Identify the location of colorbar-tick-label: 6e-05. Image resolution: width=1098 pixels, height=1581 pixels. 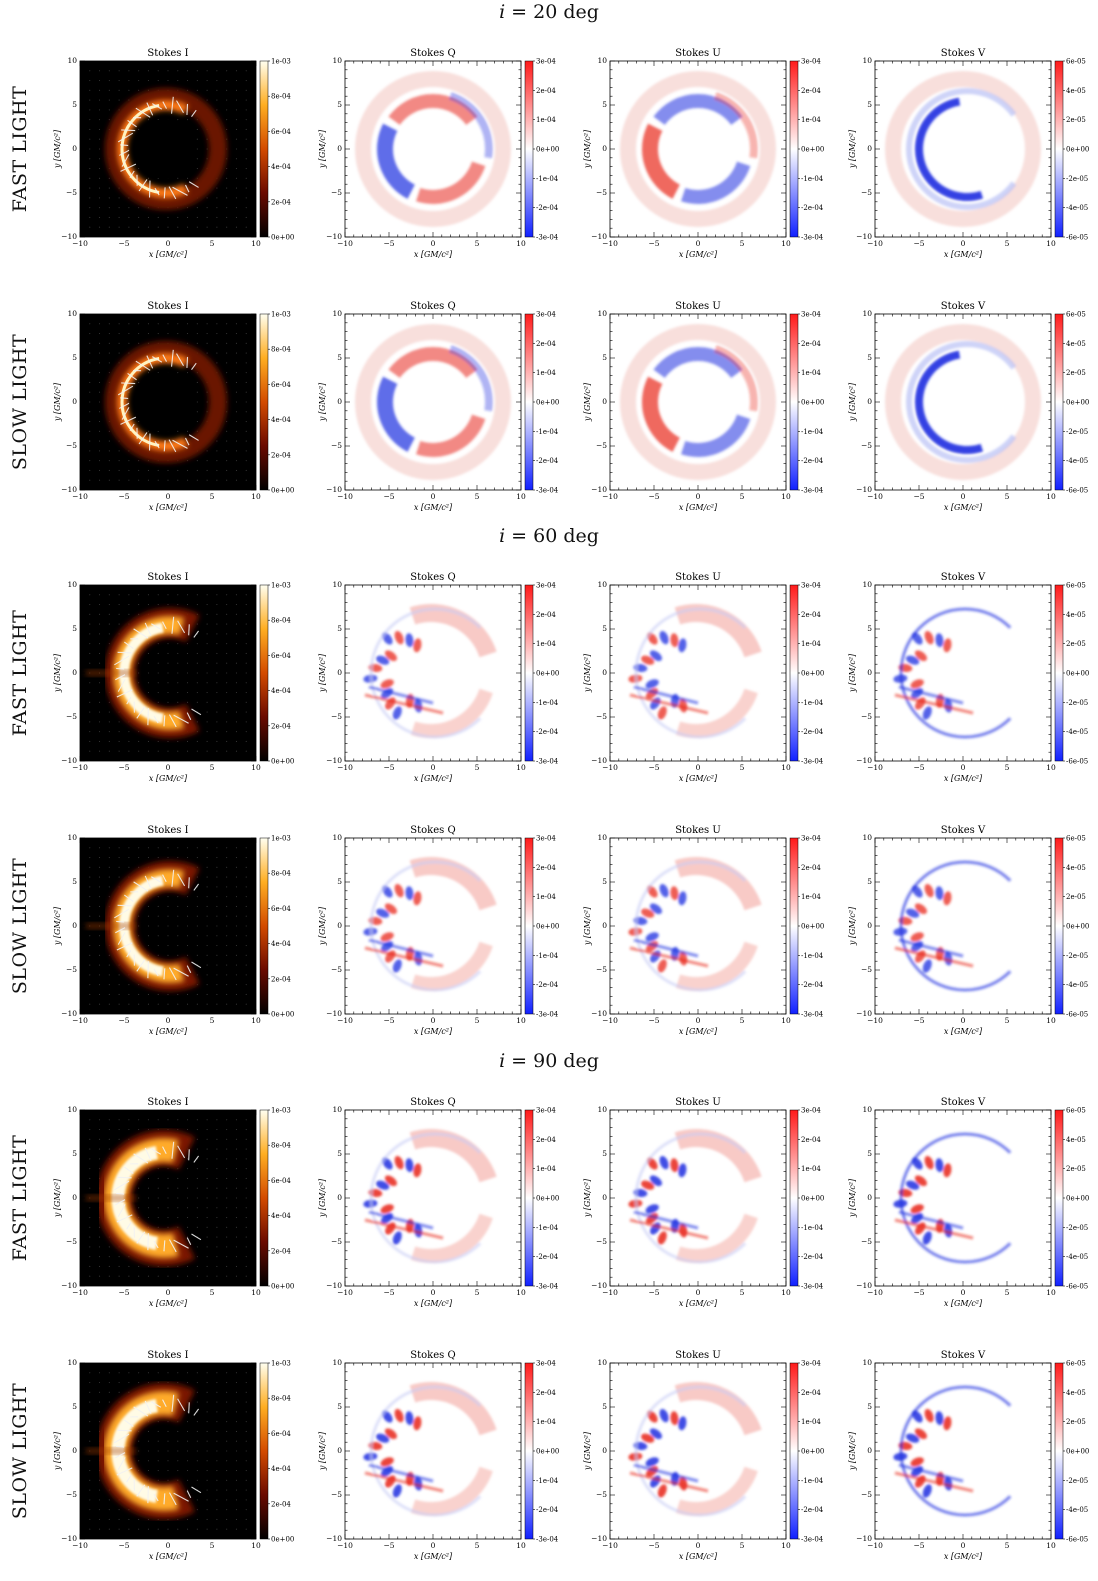
(1076, 1111).